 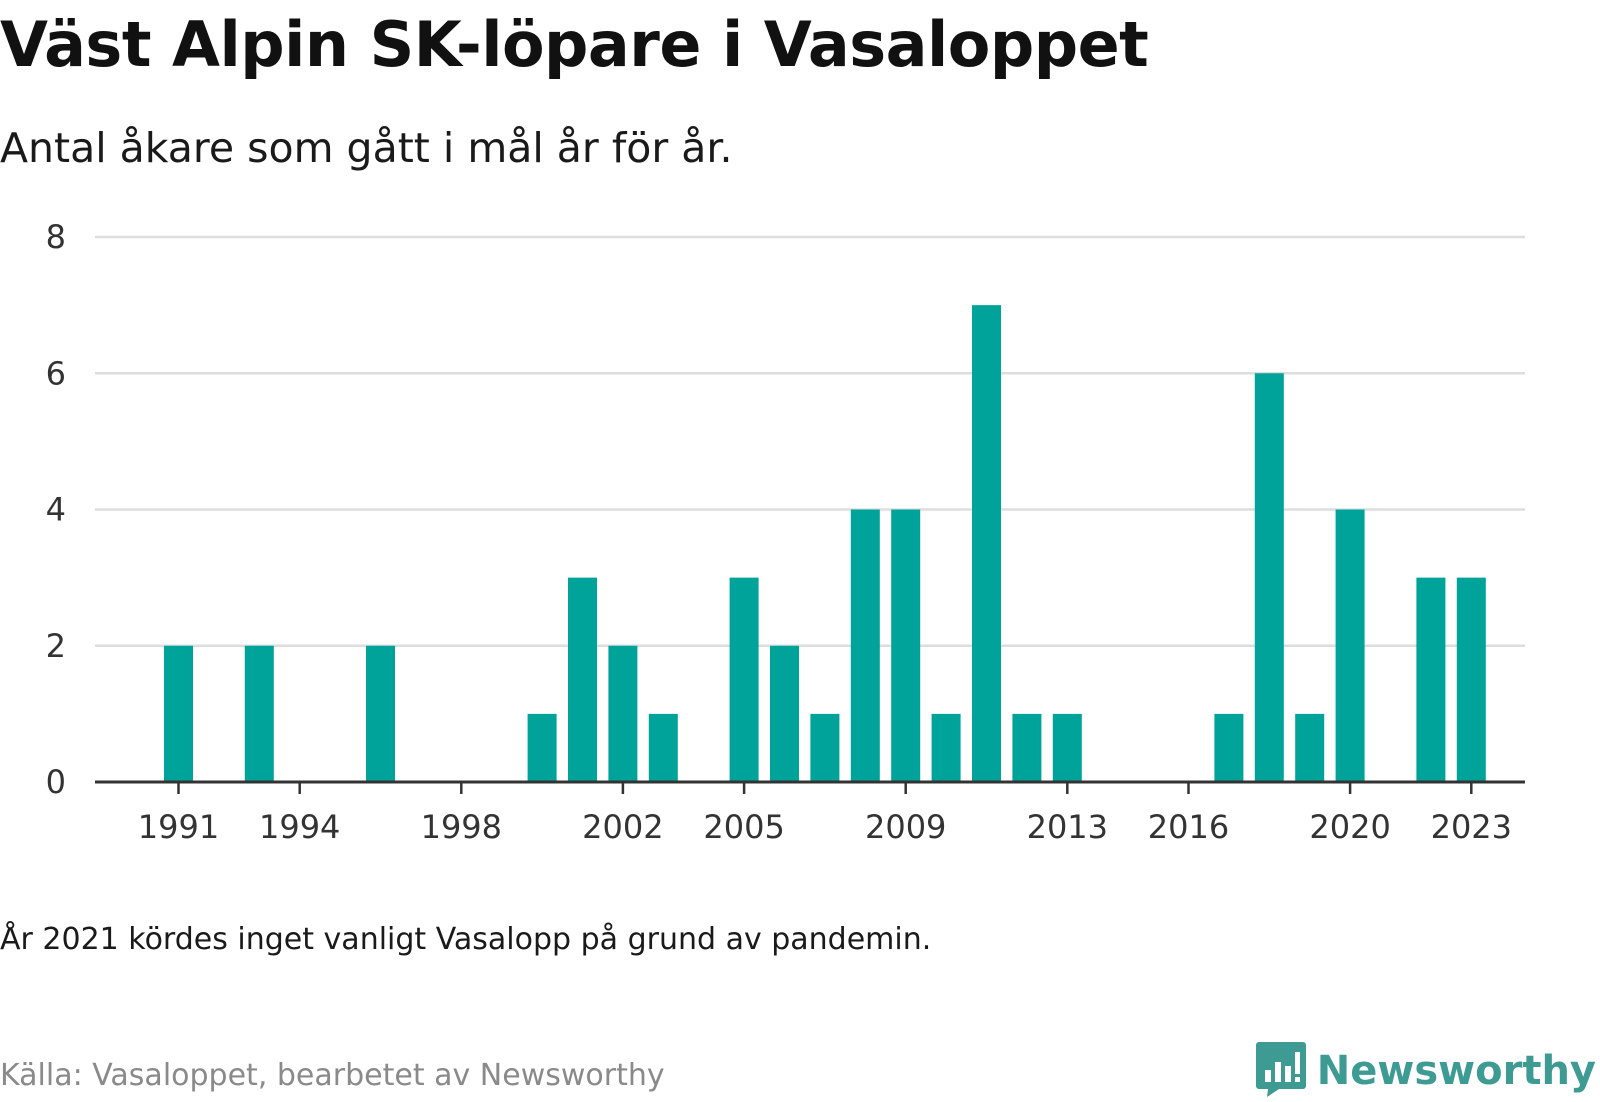 What do you see at coordinates (1269, 577) in the screenshot?
I see `bar-2018` at bounding box center [1269, 577].